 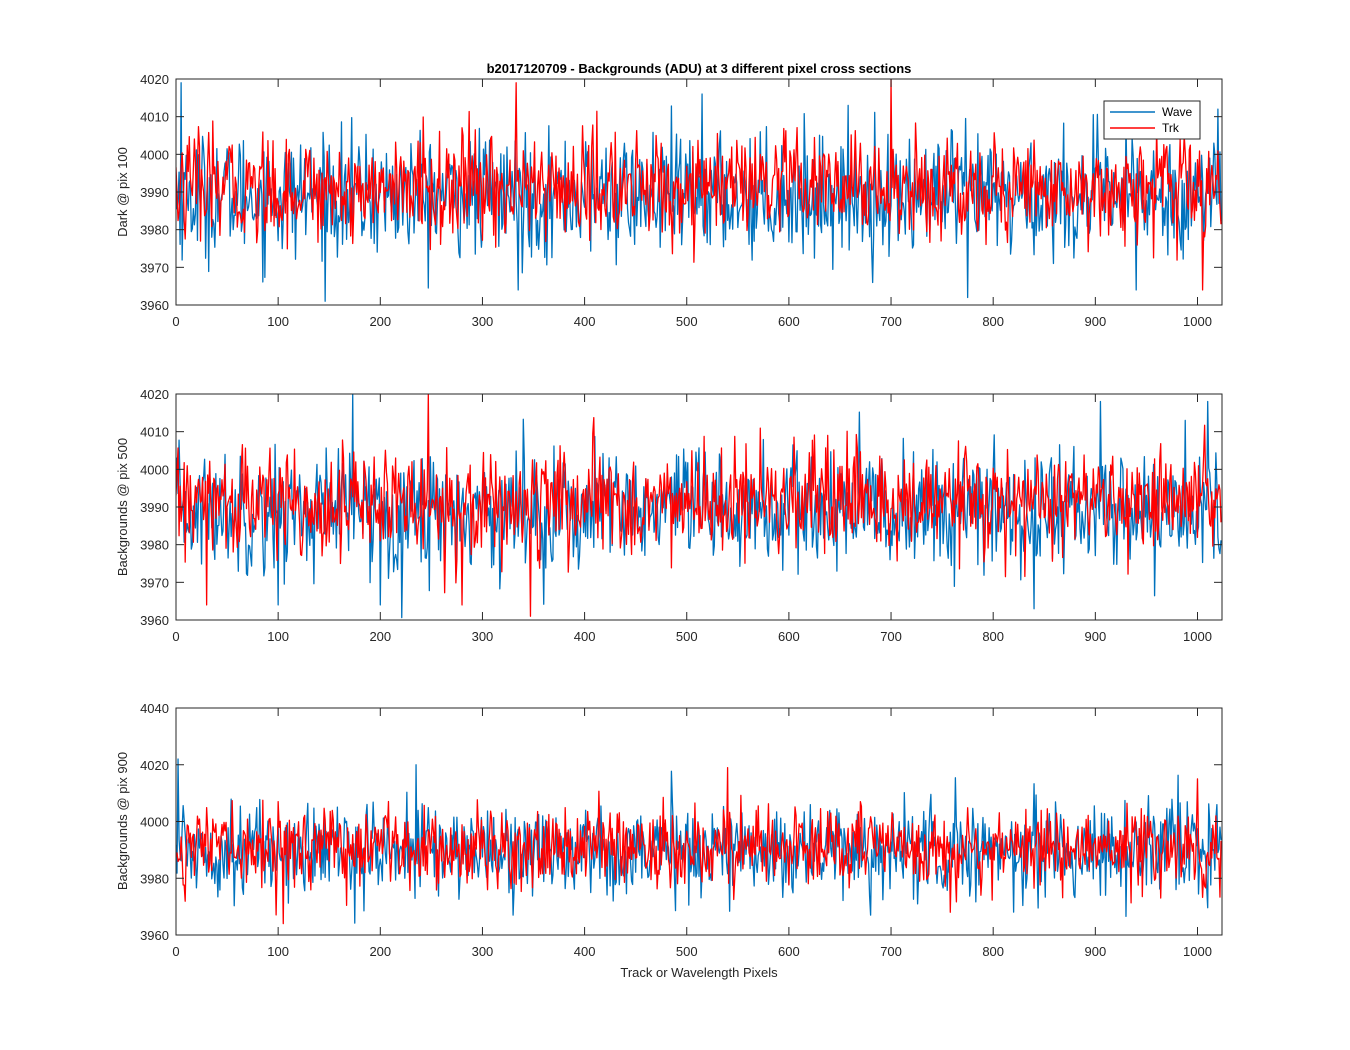 What do you see at coordinates (699, 972) in the screenshot?
I see `x-axis-label: Track or Wavelength Pixels` at bounding box center [699, 972].